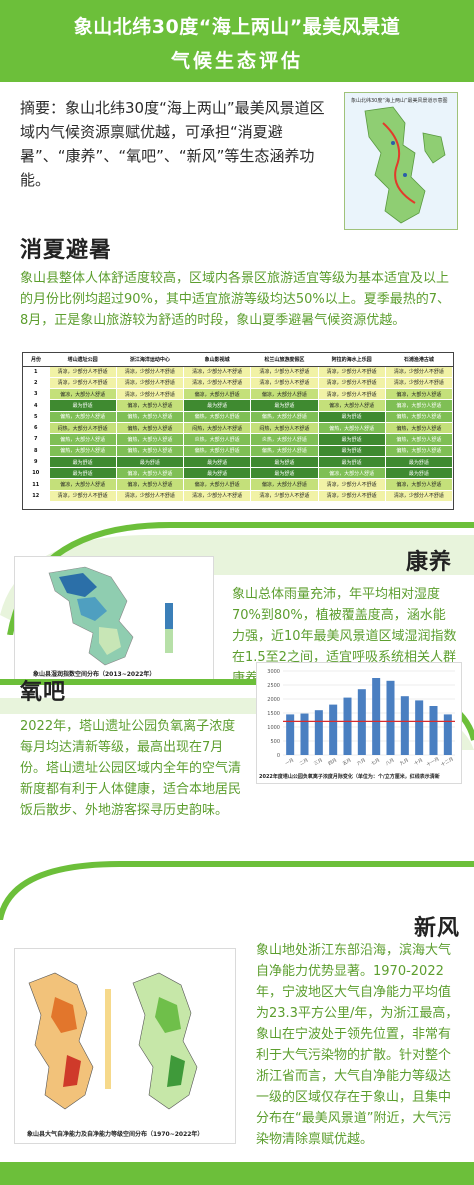 Image resolution: width=474 pixels, height=1185 pixels. Describe the element at coordinates (36, 496) in the screenshot. I see `table-month-cell: 12` at that location.